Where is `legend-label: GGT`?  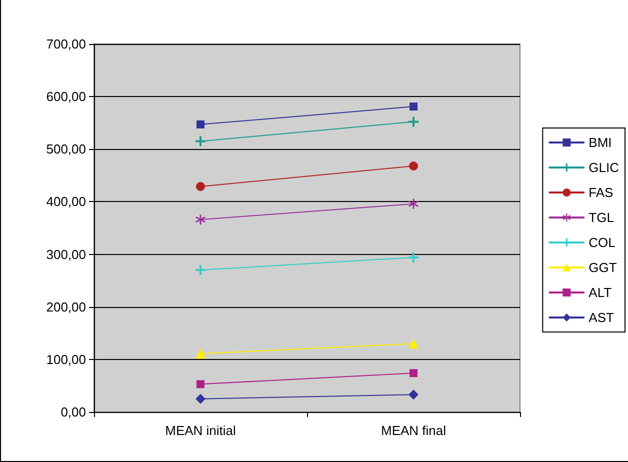
legend-label: GGT is located at coordinates (602, 267).